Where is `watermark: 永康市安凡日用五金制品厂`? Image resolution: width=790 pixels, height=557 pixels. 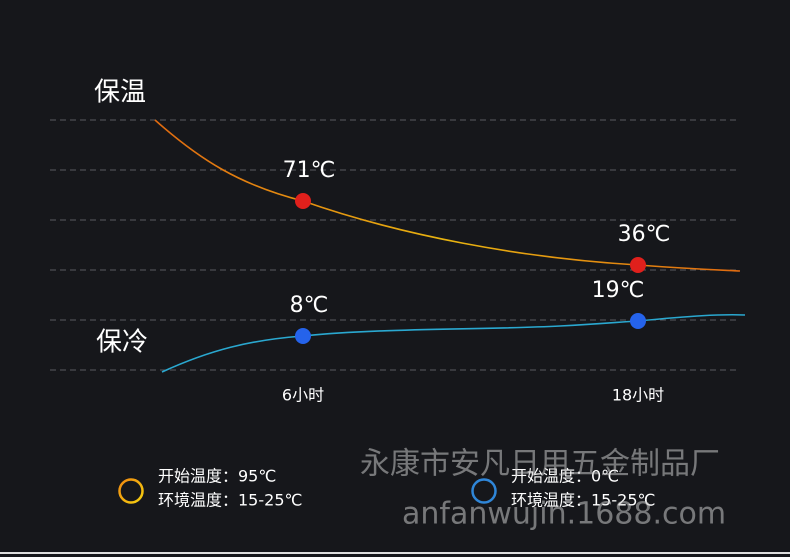
watermark: 永康市安凡日用五金制品厂 is located at coordinates (540, 464).